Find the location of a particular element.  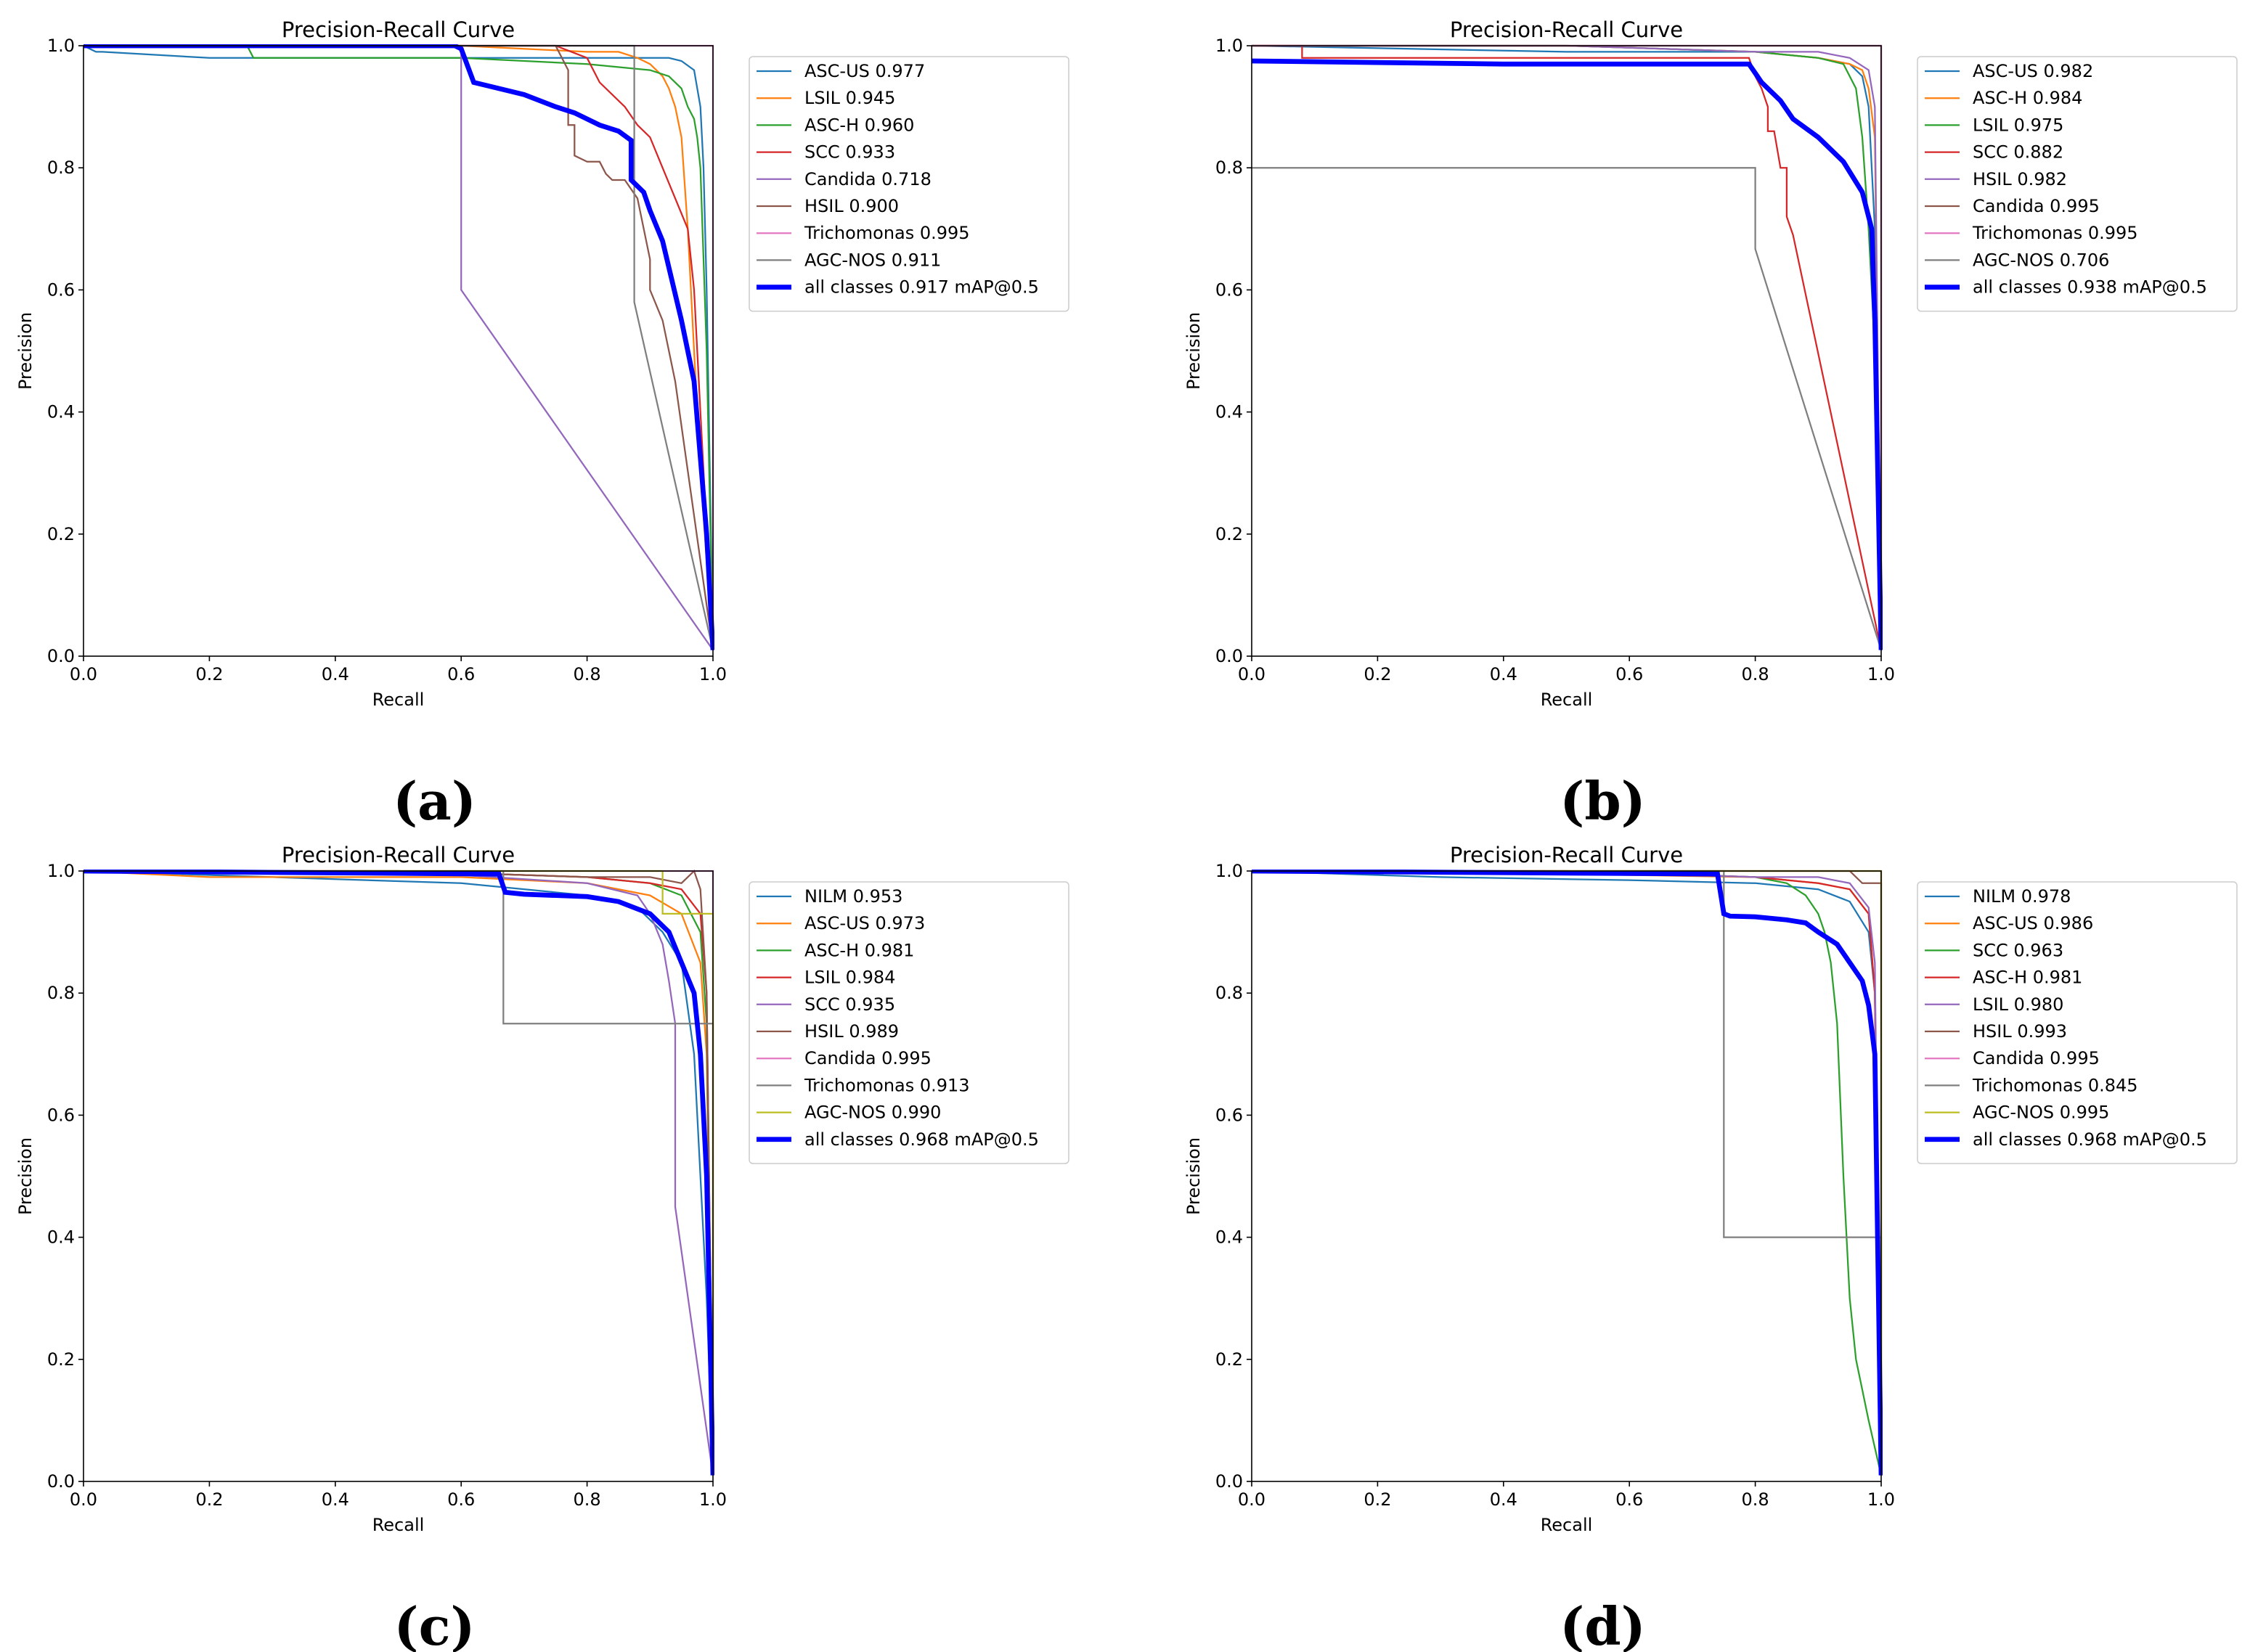

legend-label-0: NILM 0.953 is located at coordinates (853, 896).